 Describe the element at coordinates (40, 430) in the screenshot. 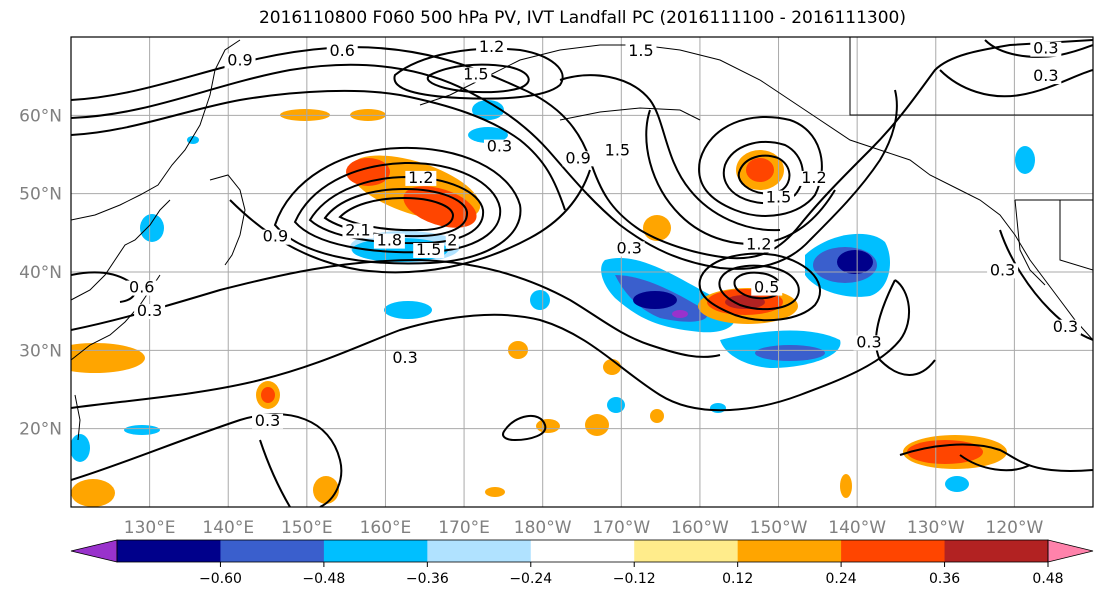

I see `latitude-label: 20°N` at that location.